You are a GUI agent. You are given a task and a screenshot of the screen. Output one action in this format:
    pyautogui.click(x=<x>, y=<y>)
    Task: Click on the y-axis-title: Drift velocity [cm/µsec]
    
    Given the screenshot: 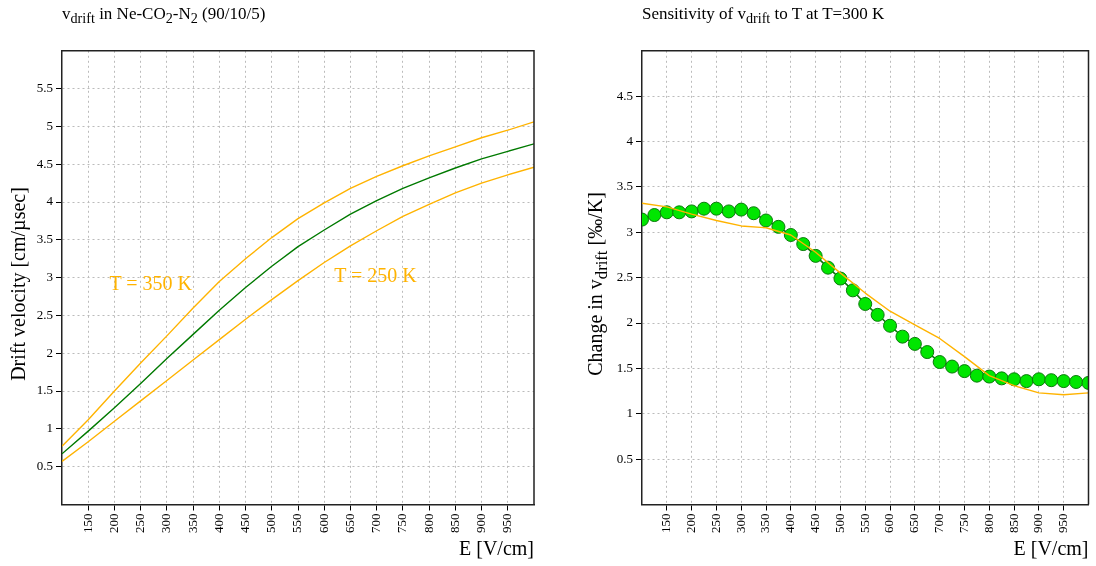 What is the action you would take?
    pyautogui.click(x=18, y=284)
    